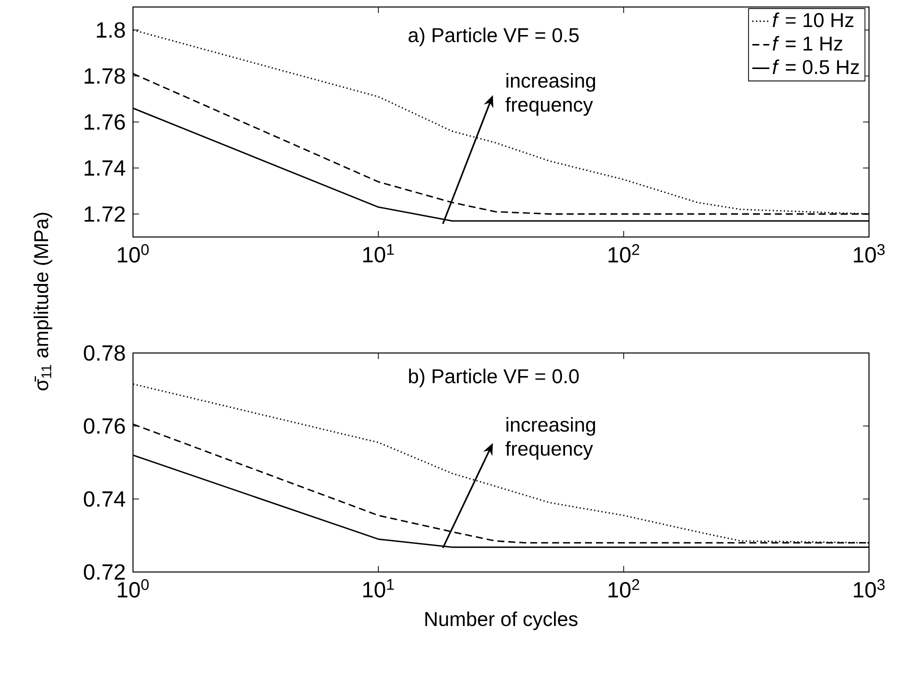 The width and height of the screenshot is (914, 677). What do you see at coordinates (105, 168) in the screenshot?
I see `y-tick-label: 1.74` at bounding box center [105, 168].